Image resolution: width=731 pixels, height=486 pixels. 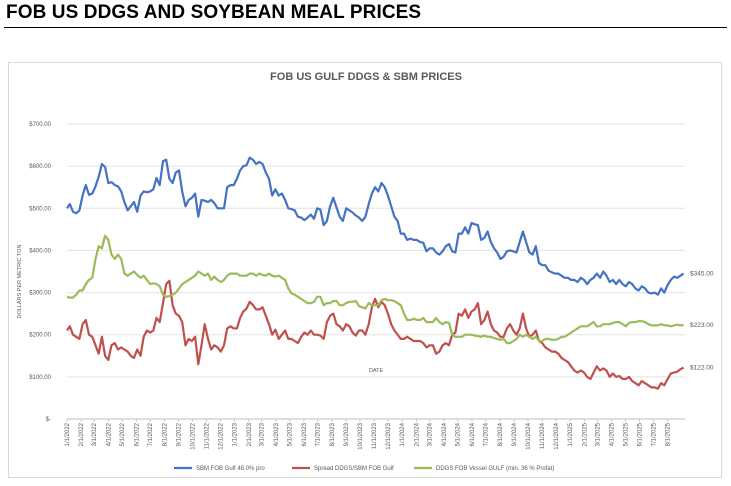 What do you see at coordinates (376, 371) in the screenshot?
I see `x-axis-title: DATE` at bounding box center [376, 371].